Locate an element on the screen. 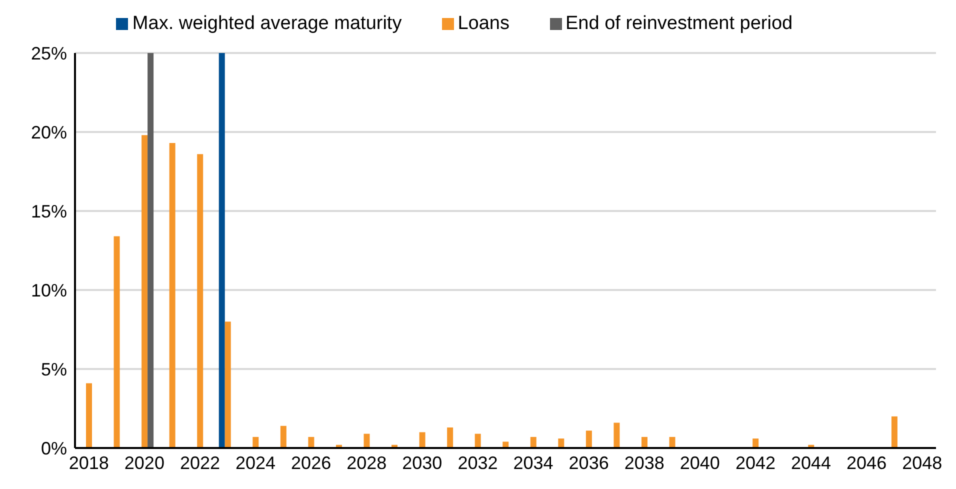 The width and height of the screenshot is (956, 489). x-tick-label: 2026 is located at coordinates (311, 462).